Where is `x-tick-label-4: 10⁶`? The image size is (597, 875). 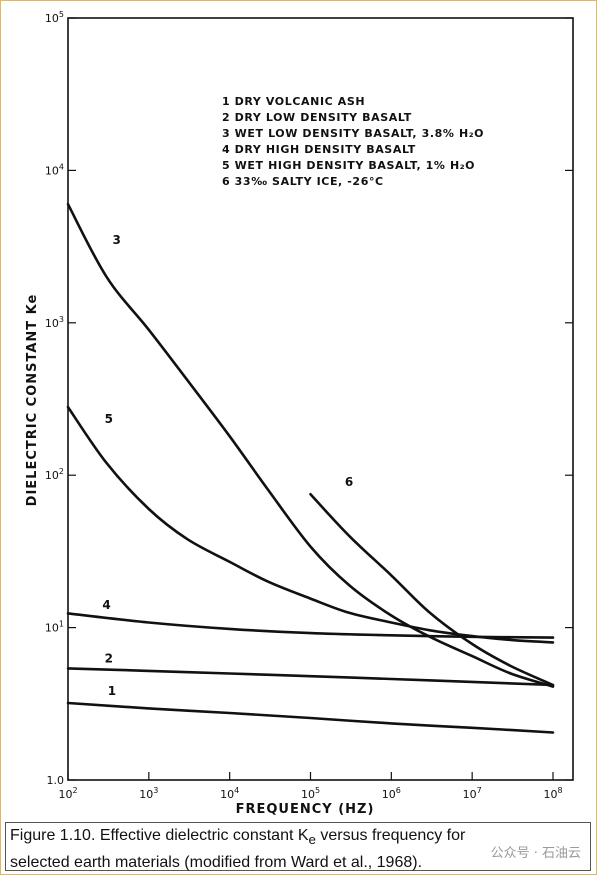 x-tick-label-4: 10⁶ is located at coordinates (391, 793).